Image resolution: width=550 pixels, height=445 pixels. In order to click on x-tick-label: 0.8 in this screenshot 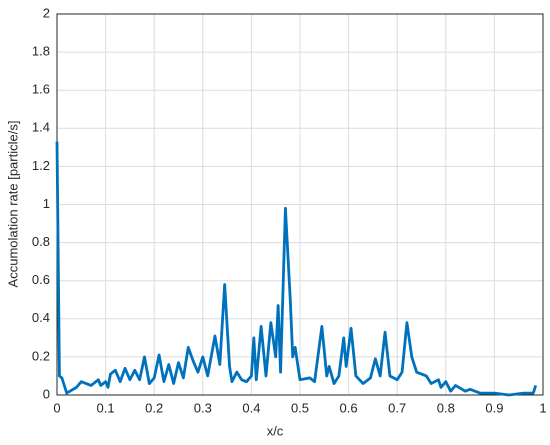, I will do `click(446, 407)`.